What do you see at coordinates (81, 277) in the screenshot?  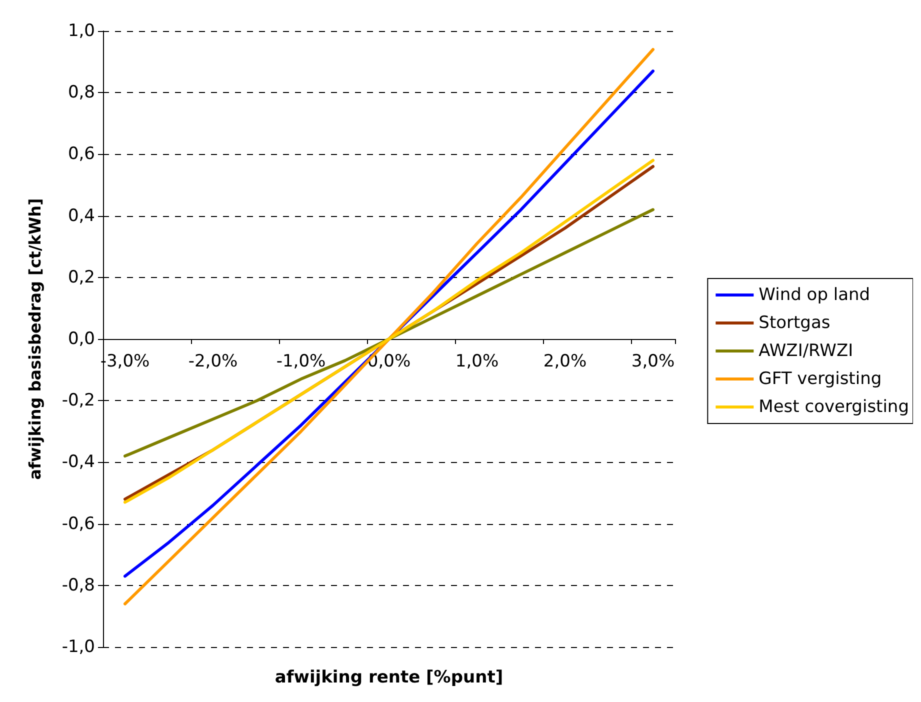 I see `y-tick-label: 0,2` at bounding box center [81, 277].